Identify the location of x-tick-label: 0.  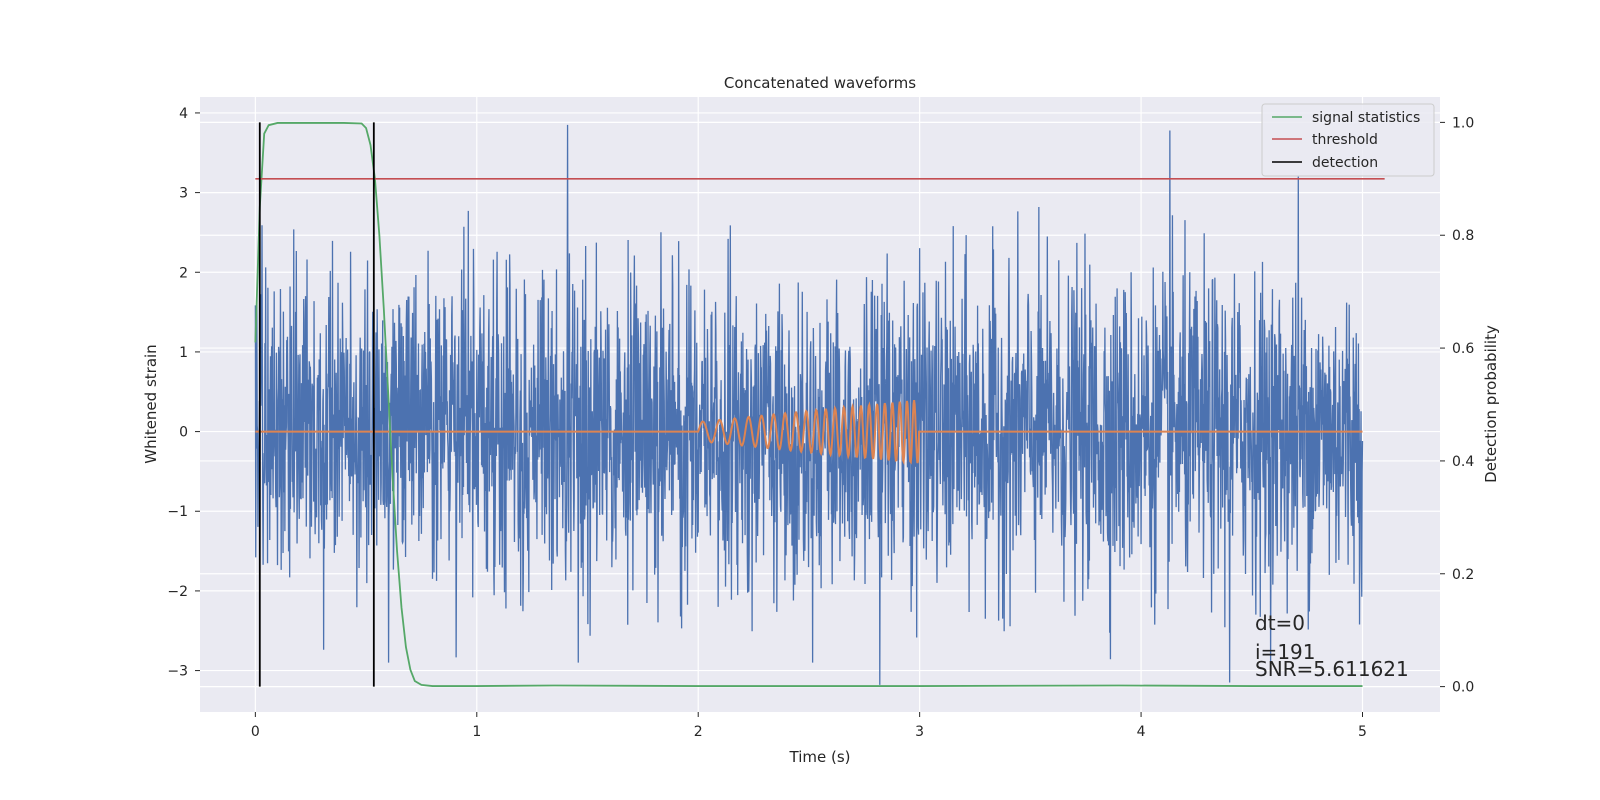
(255, 732).